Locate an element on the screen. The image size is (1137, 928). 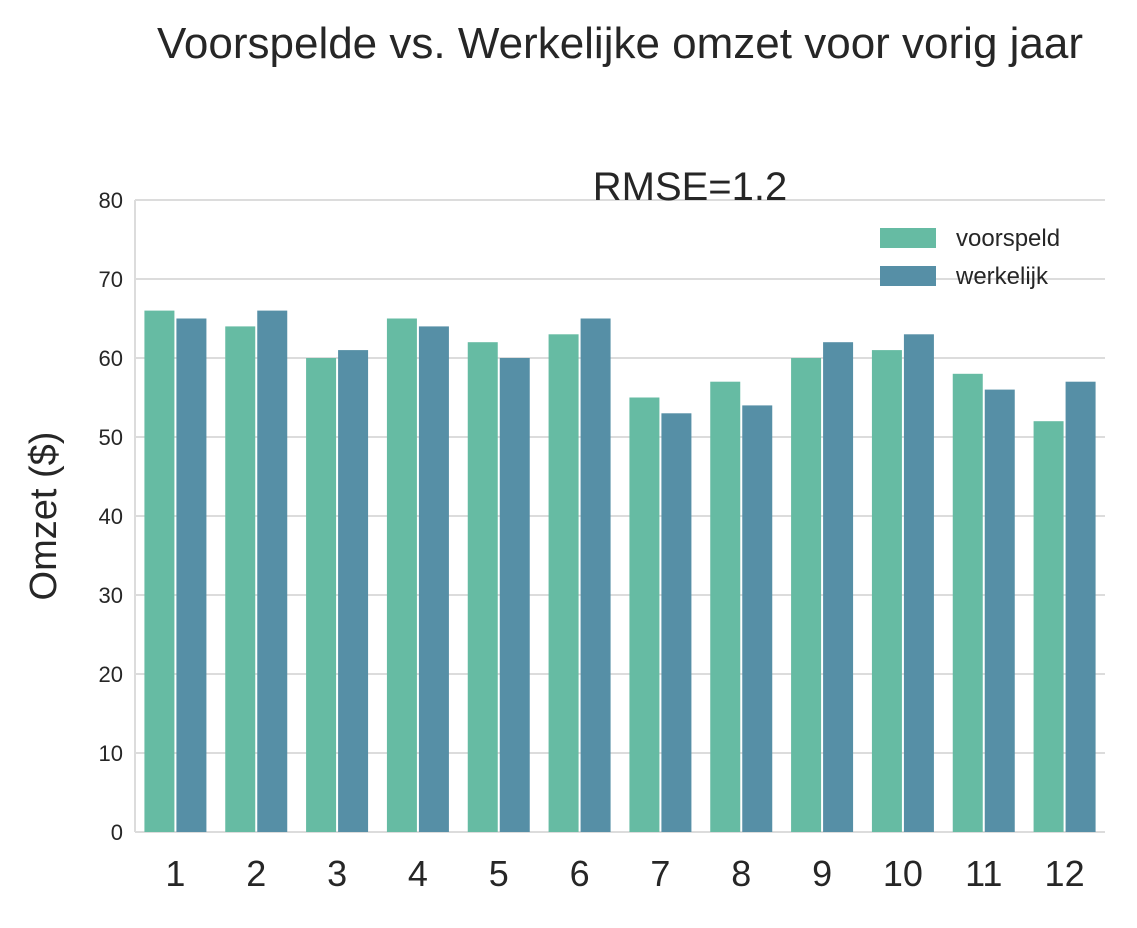
y-tick-label: 0 is located at coordinates (117, 832).